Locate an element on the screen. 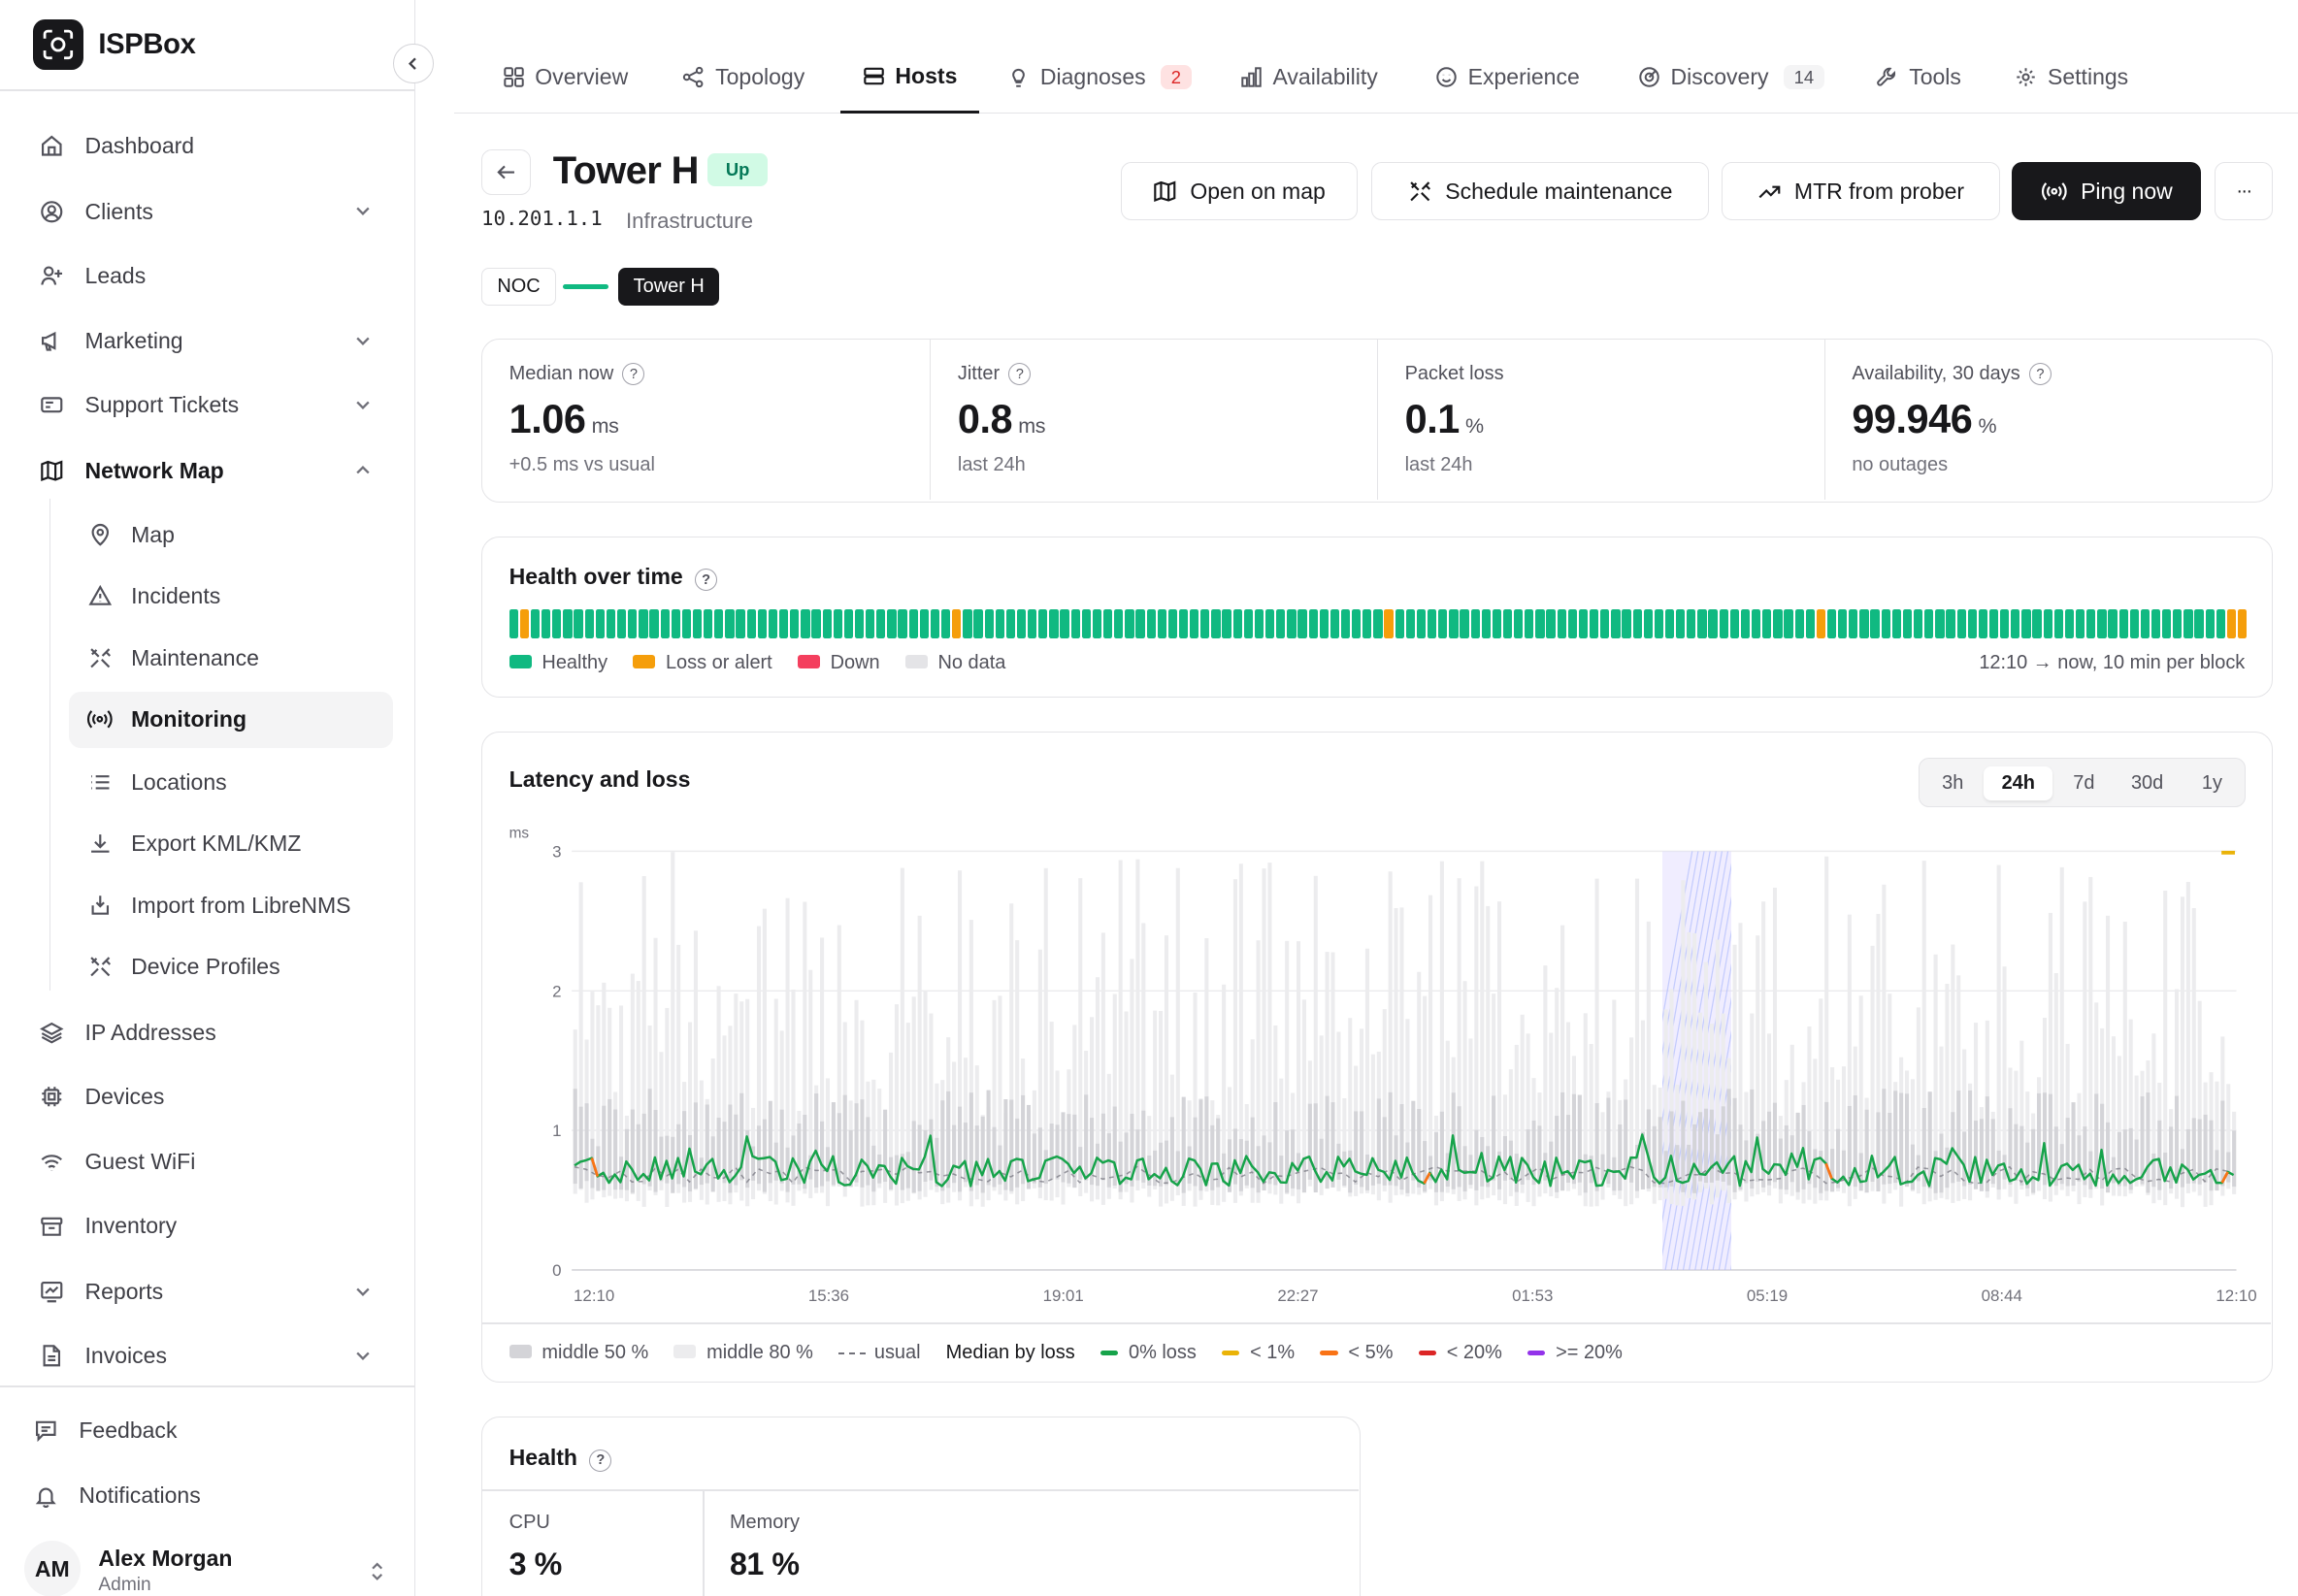  sub-item-incidents: Incidents is located at coordinates (231, 596).